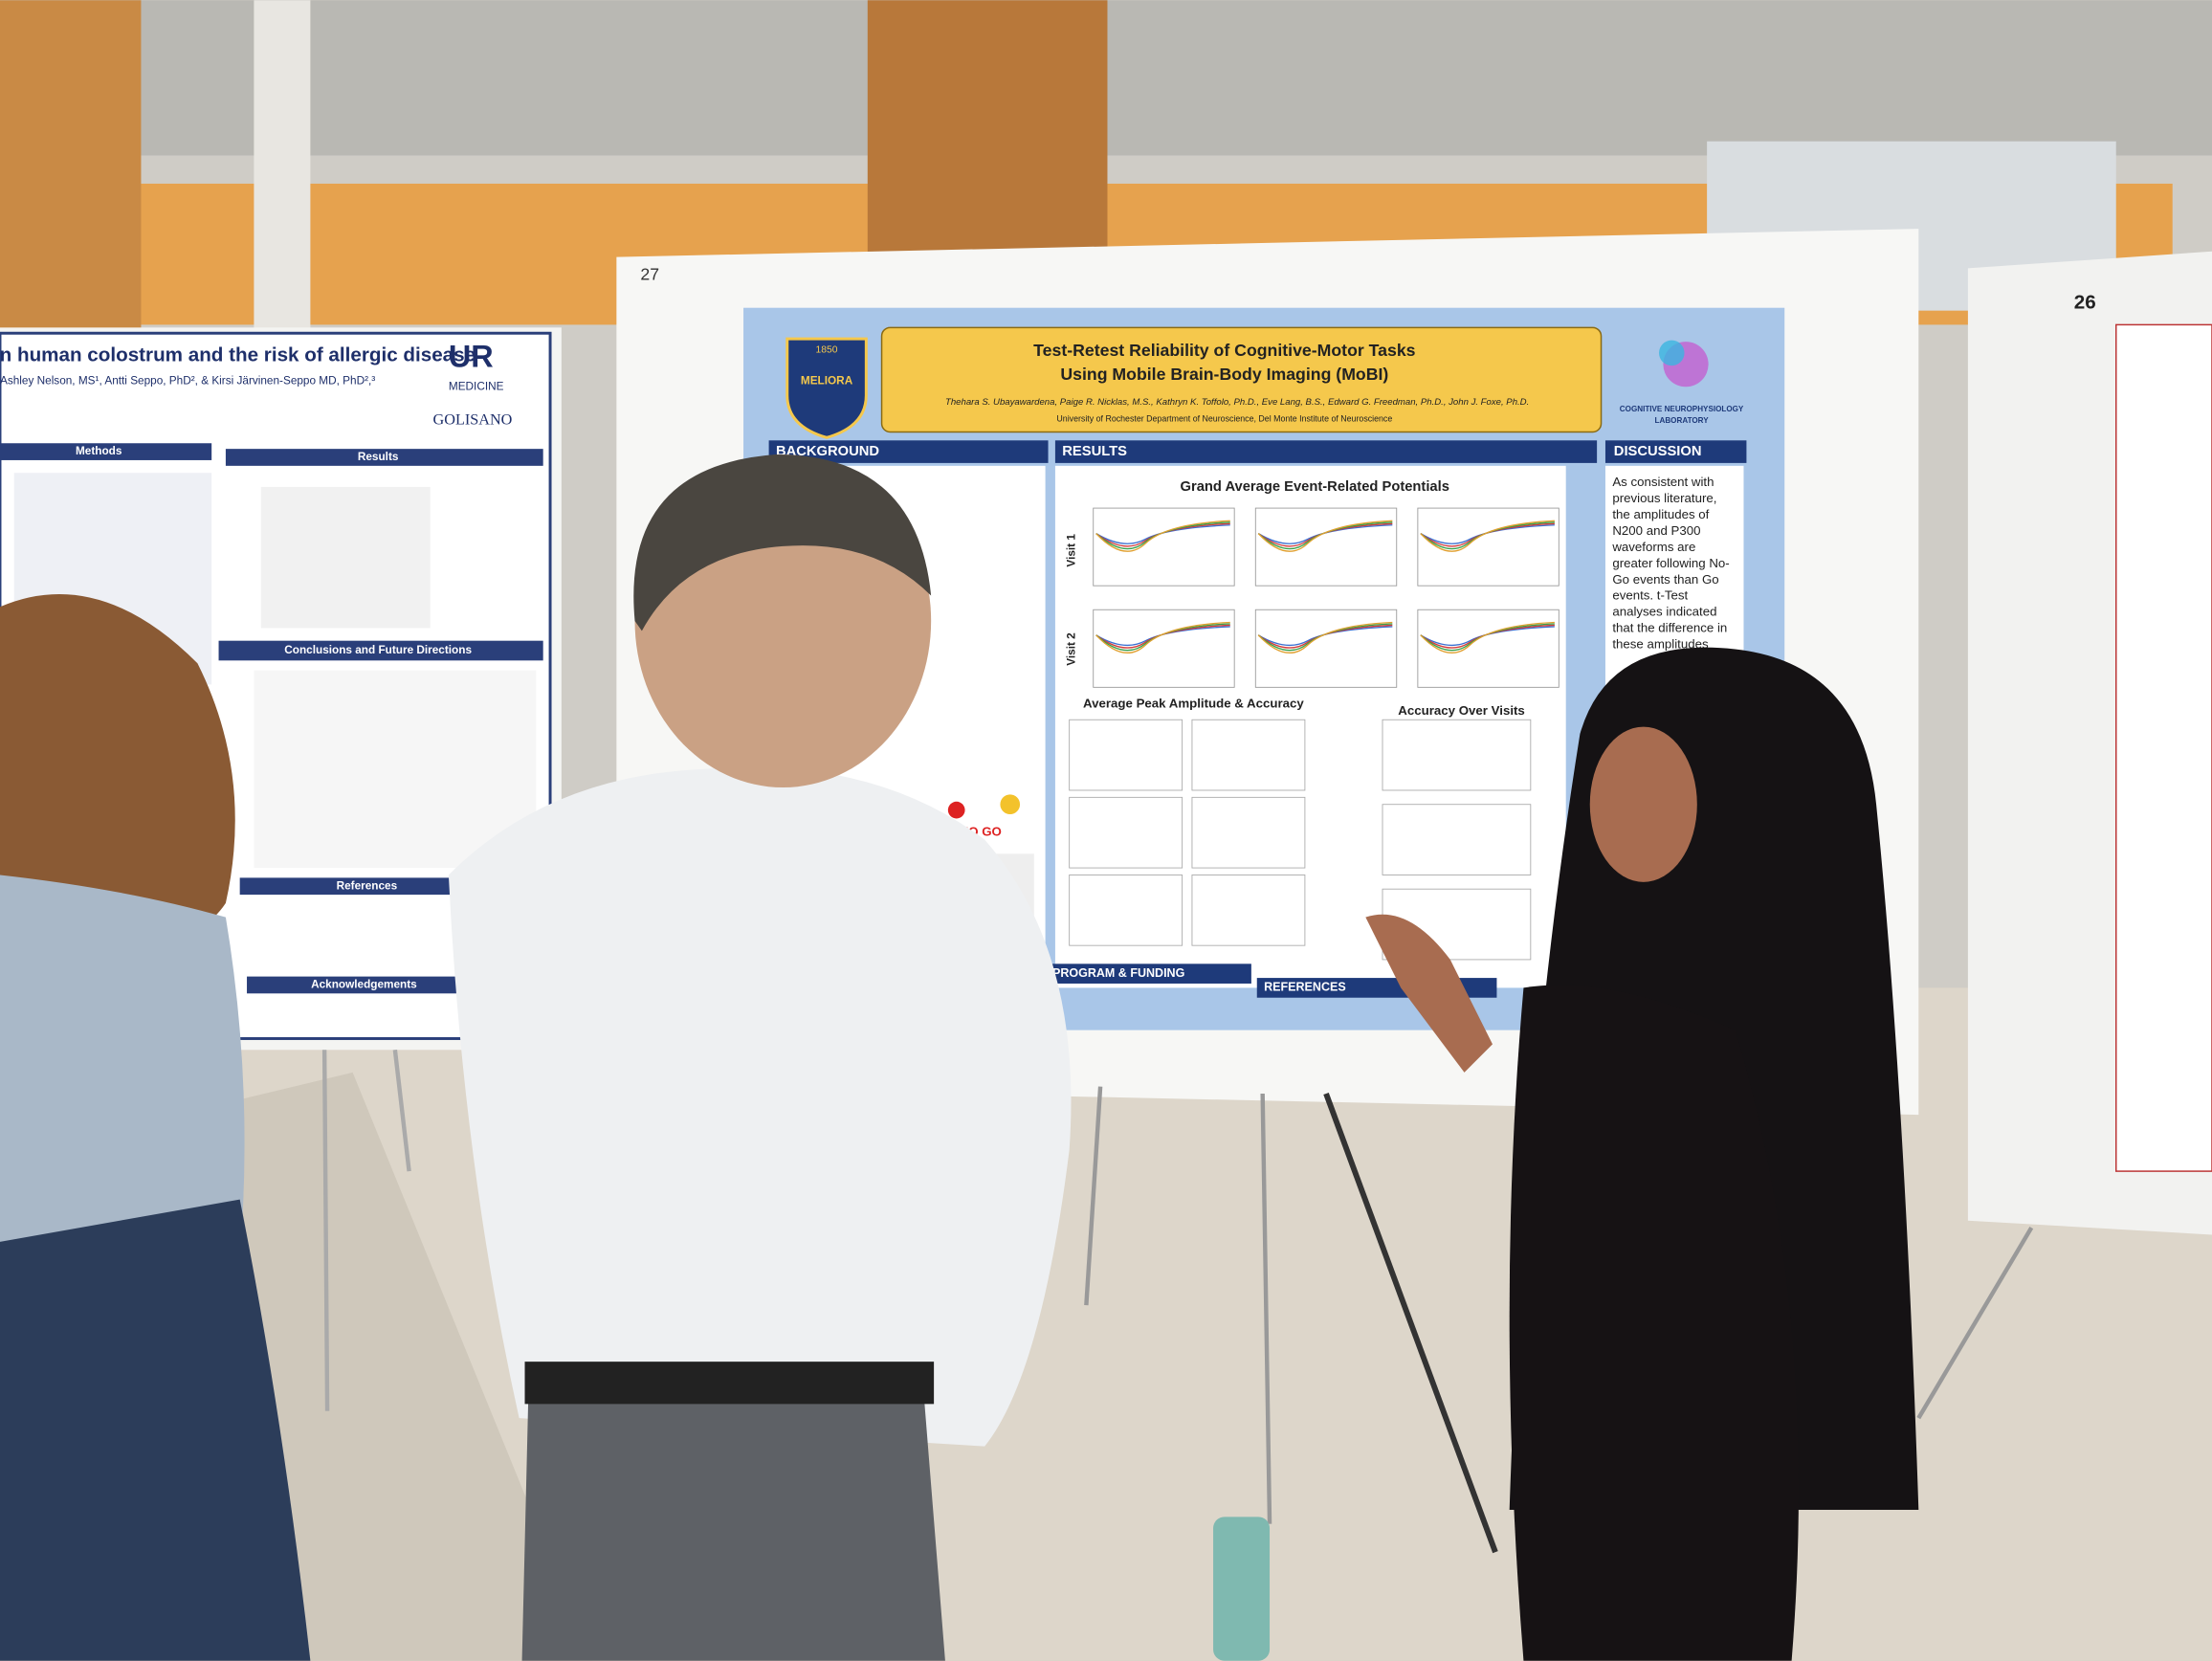 The width and height of the screenshot is (2212, 1661). What do you see at coordinates (1660, 645) in the screenshot?
I see `discussion-line: these amplitudes` at bounding box center [1660, 645].